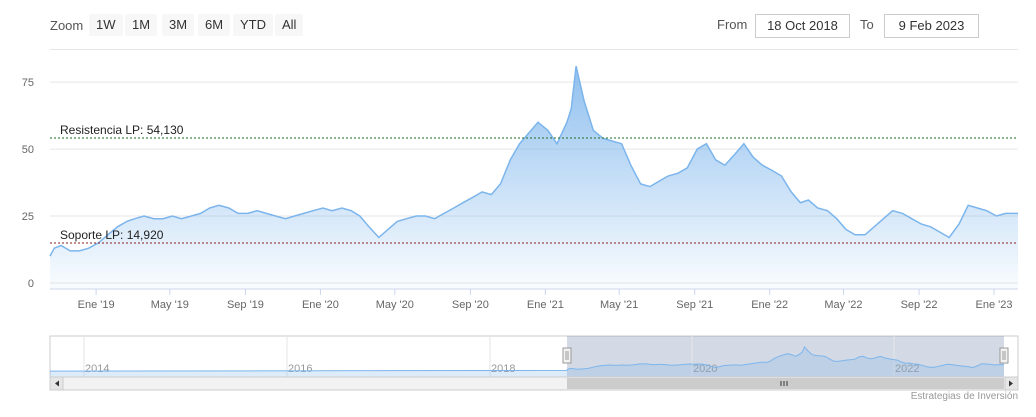 This screenshot has height=417, width=1036. What do you see at coordinates (31, 284) in the screenshot?
I see `y-tick-label: 0` at bounding box center [31, 284].